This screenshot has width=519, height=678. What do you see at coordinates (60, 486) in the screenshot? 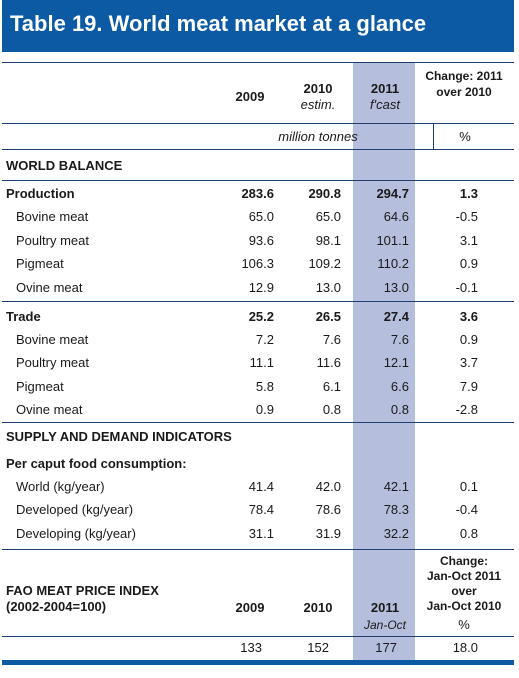
I see `row-label: World (kg/year)` at bounding box center [60, 486].